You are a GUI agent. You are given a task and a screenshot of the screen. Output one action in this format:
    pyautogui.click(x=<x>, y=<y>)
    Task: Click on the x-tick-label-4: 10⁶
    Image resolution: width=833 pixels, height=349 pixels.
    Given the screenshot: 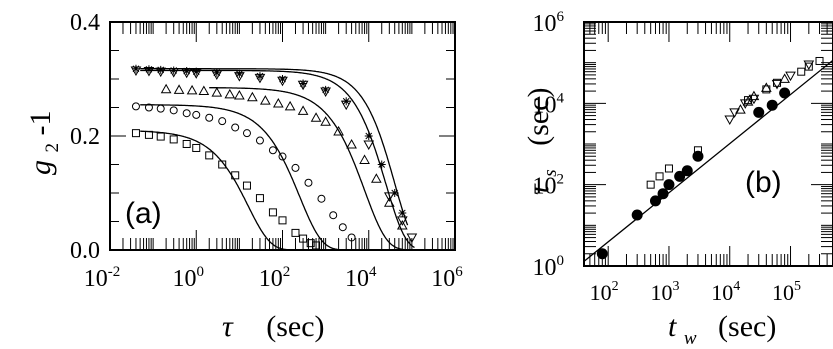 What is the action you would take?
    pyautogui.click(x=447, y=278)
    